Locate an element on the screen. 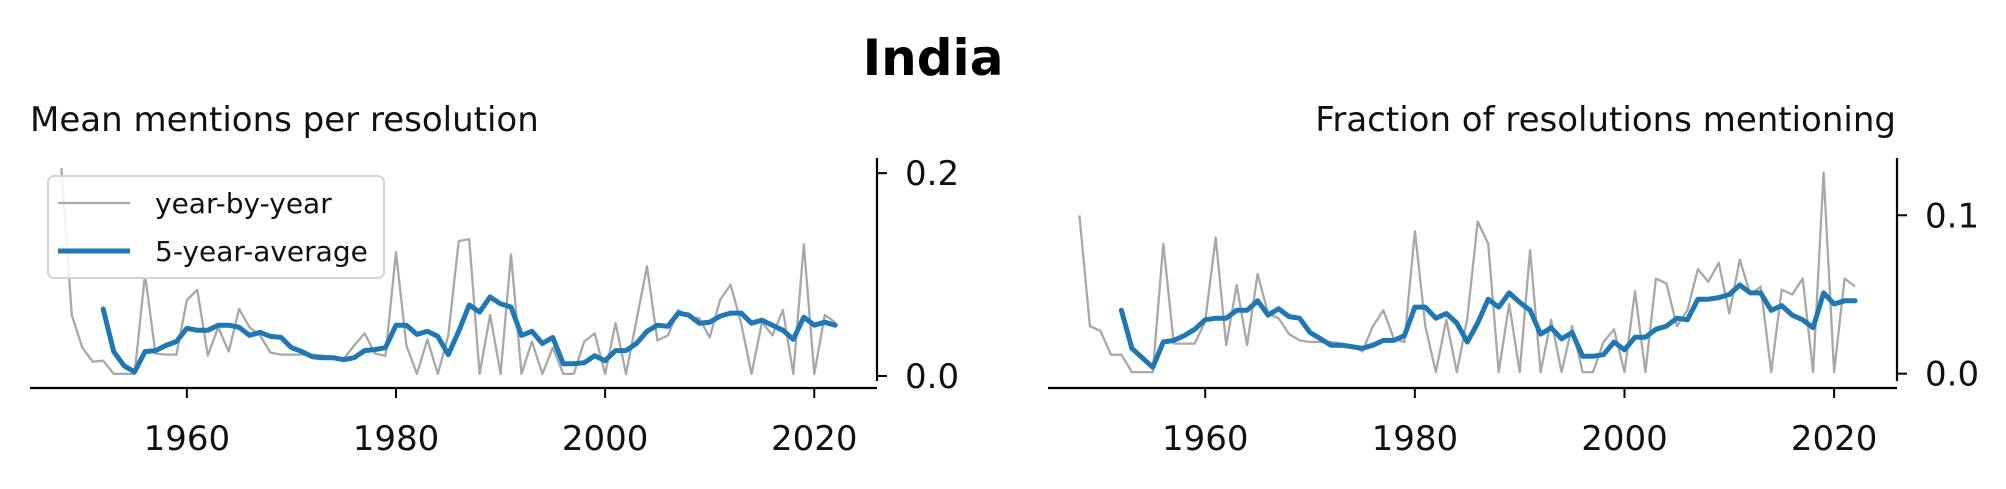  legend-label-5-year-average: 5-year-average is located at coordinates (261, 251).